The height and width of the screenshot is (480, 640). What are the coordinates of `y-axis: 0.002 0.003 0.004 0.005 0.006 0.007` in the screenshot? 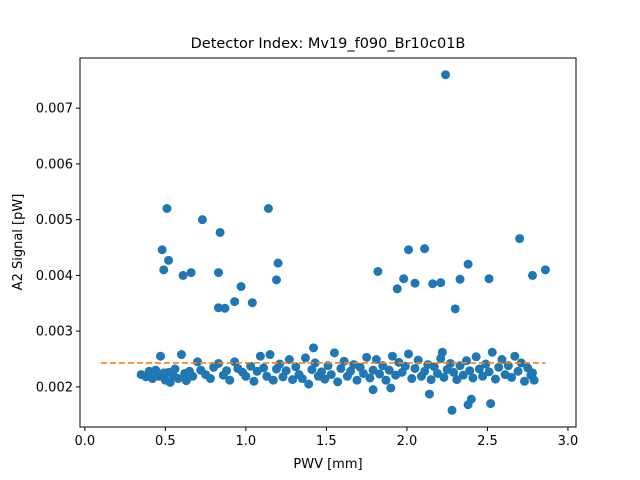 It's located at (58, 248).